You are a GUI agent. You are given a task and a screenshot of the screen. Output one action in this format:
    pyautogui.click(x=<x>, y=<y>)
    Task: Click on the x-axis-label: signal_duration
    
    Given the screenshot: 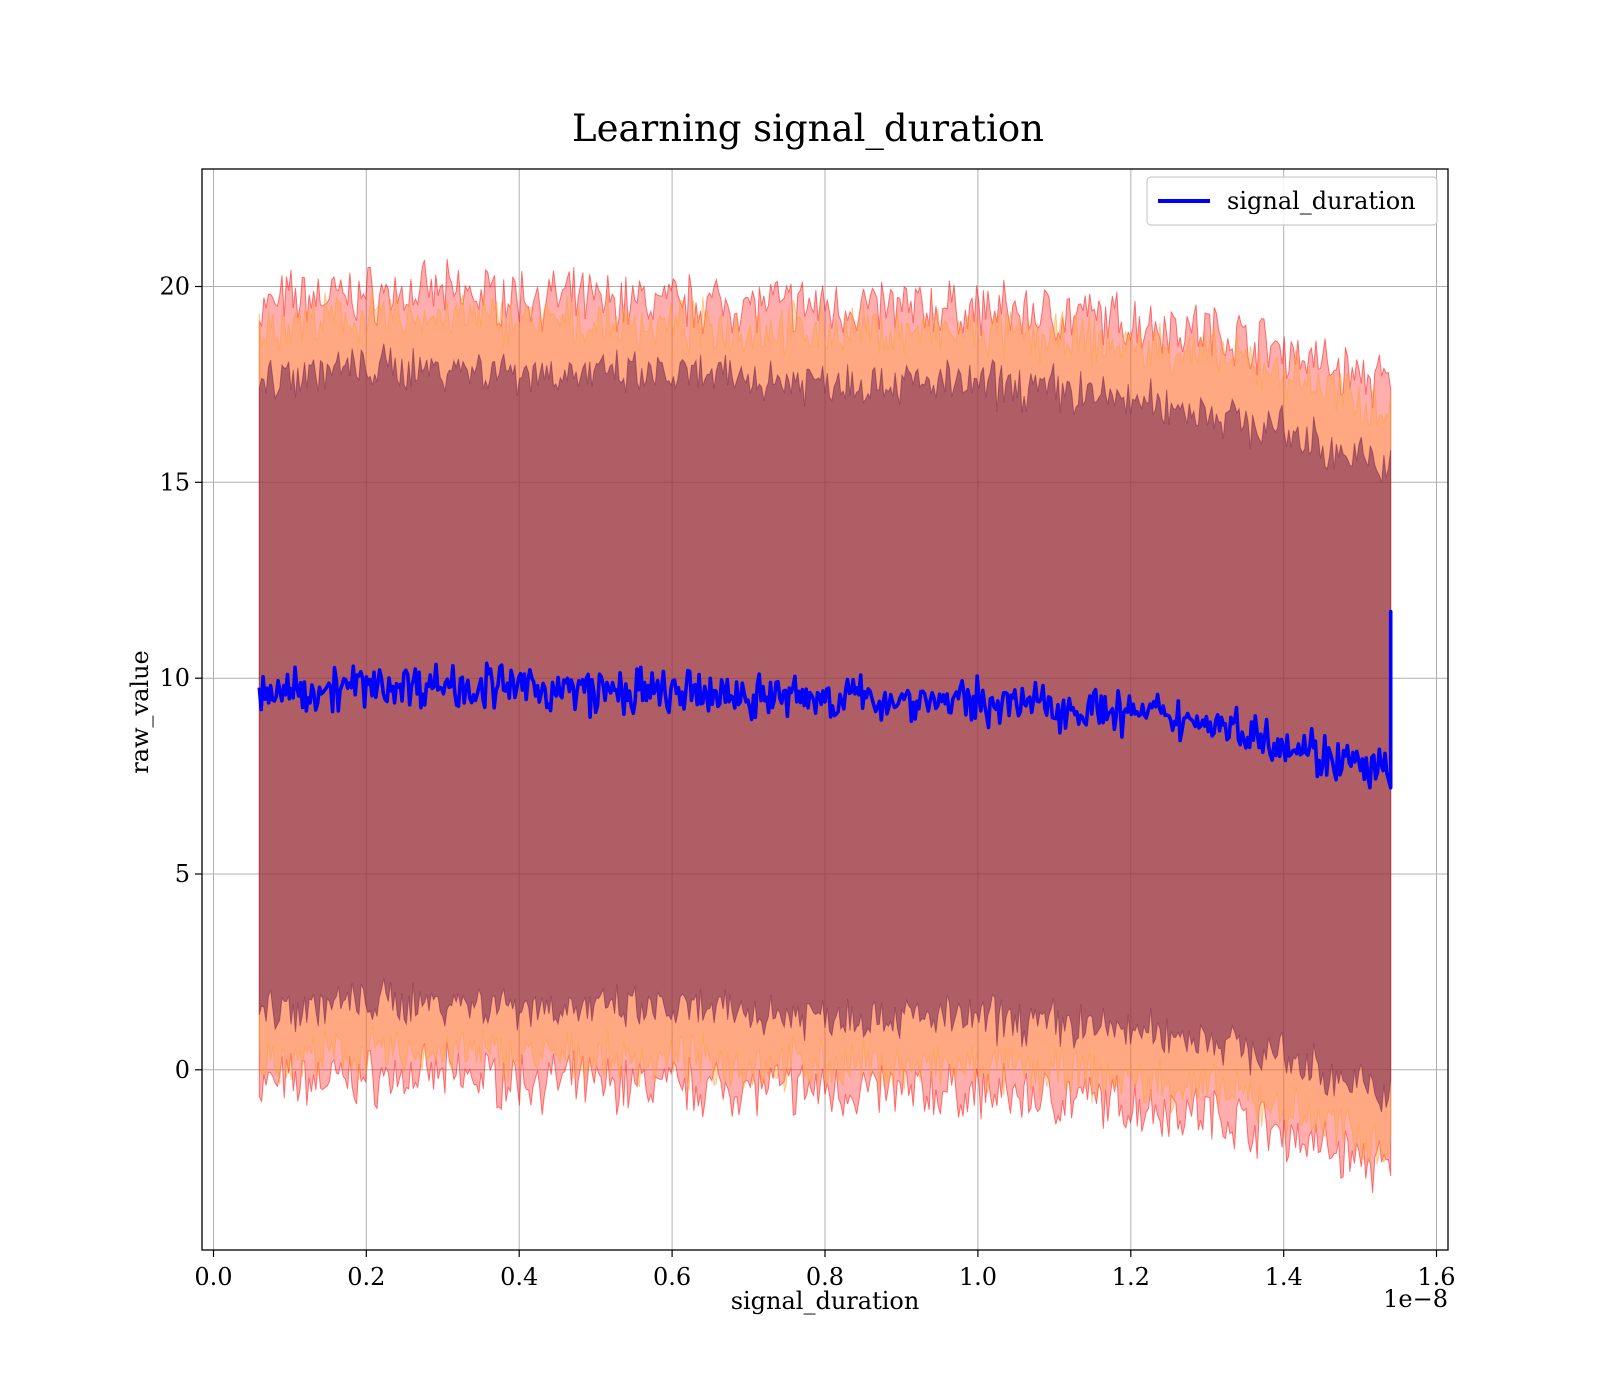 What is the action you would take?
    pyautogui.click(x=825, y=1301)
    